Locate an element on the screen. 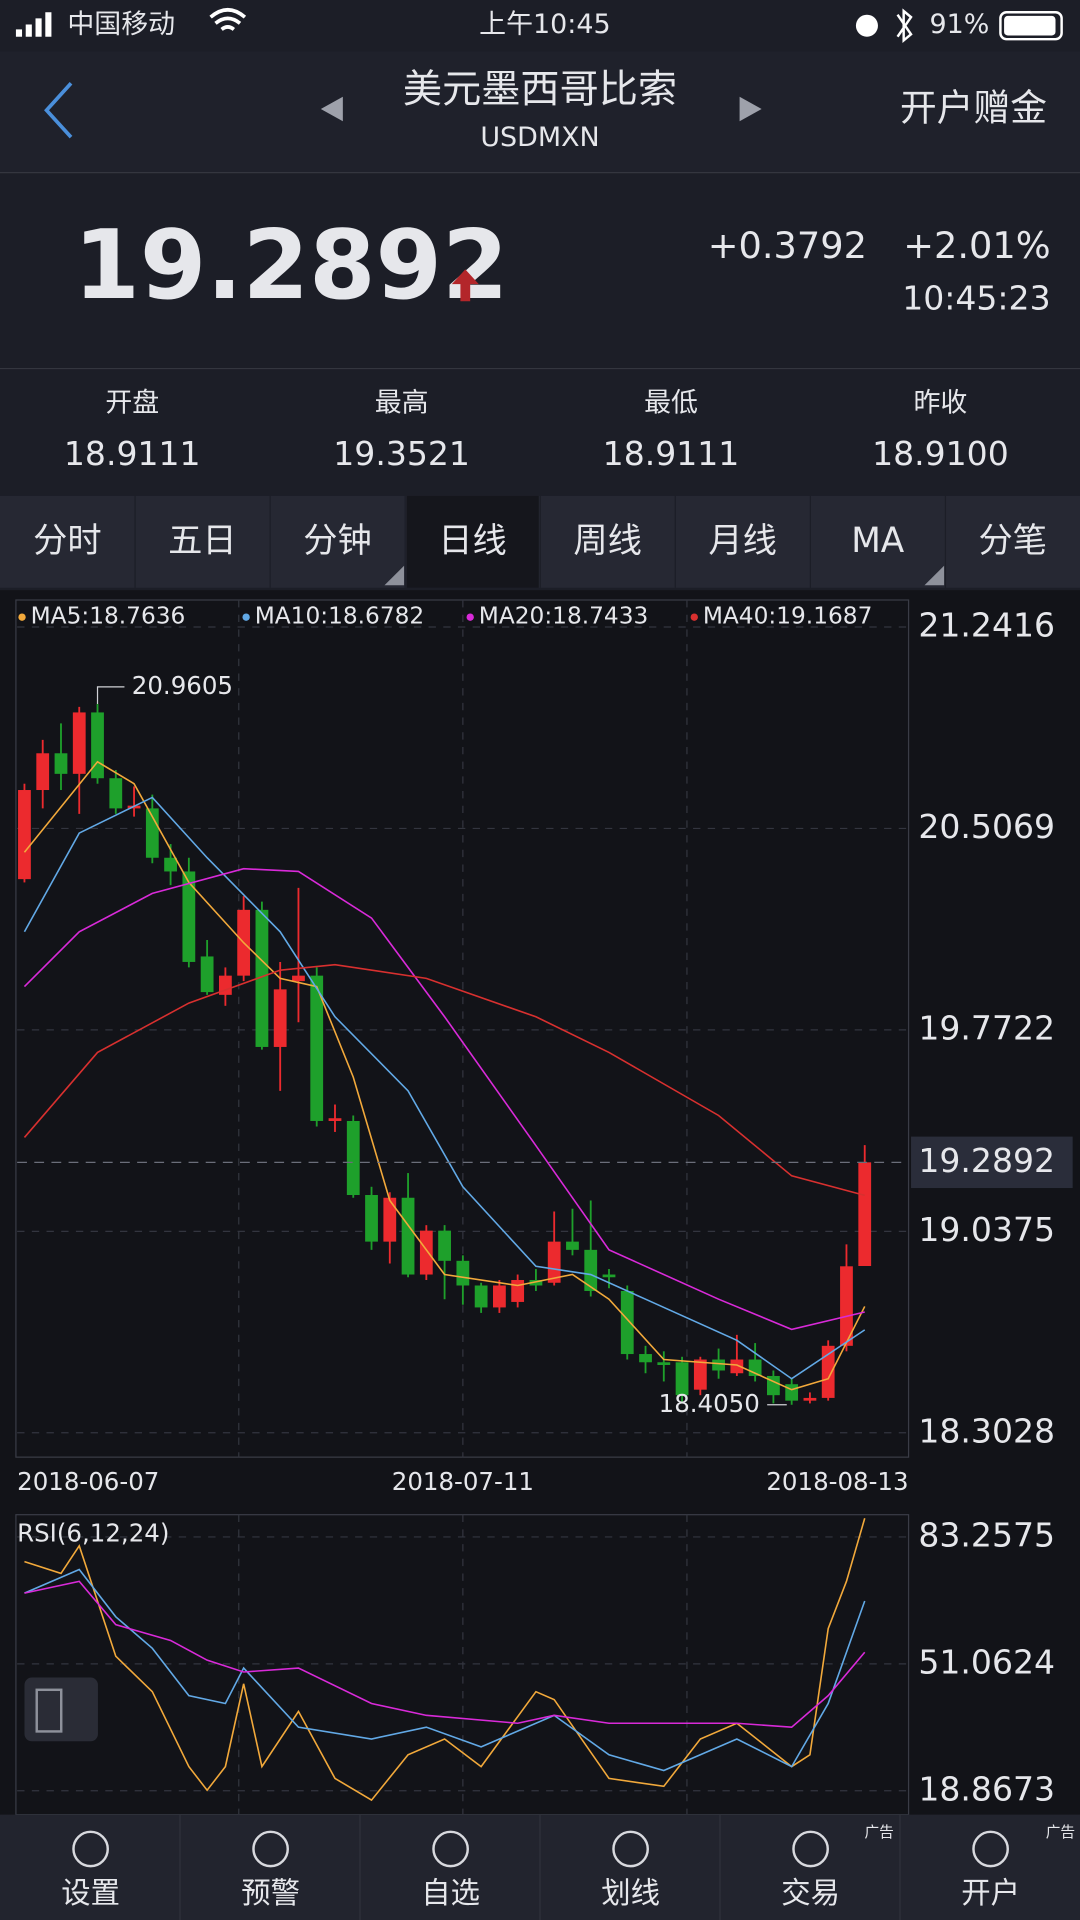 Image resolution: width=1080 pixels, height=1920 pixels. x-tick-label: 2018-07-11 is located at coordinates (463, 1481).